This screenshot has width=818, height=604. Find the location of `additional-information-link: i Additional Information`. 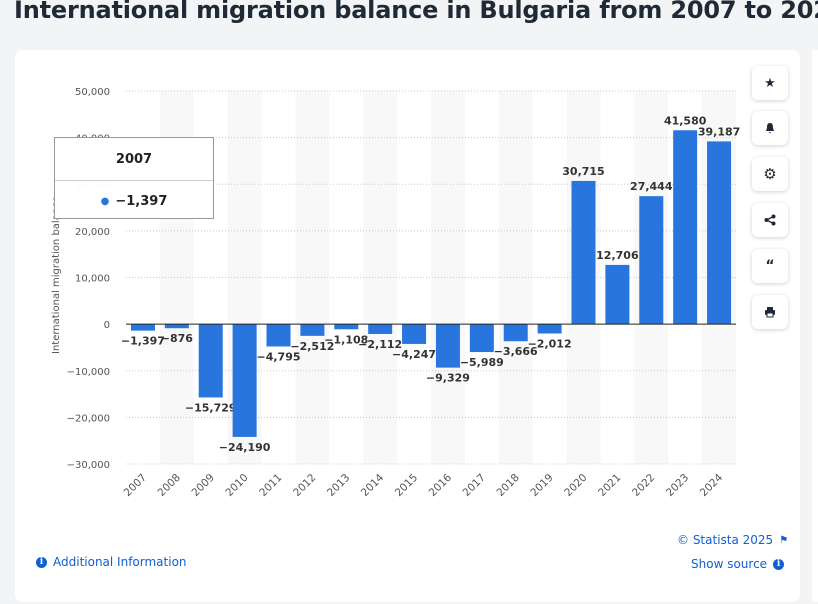

additional-information-link: i Additional Information is located at coordinates (111, 562).